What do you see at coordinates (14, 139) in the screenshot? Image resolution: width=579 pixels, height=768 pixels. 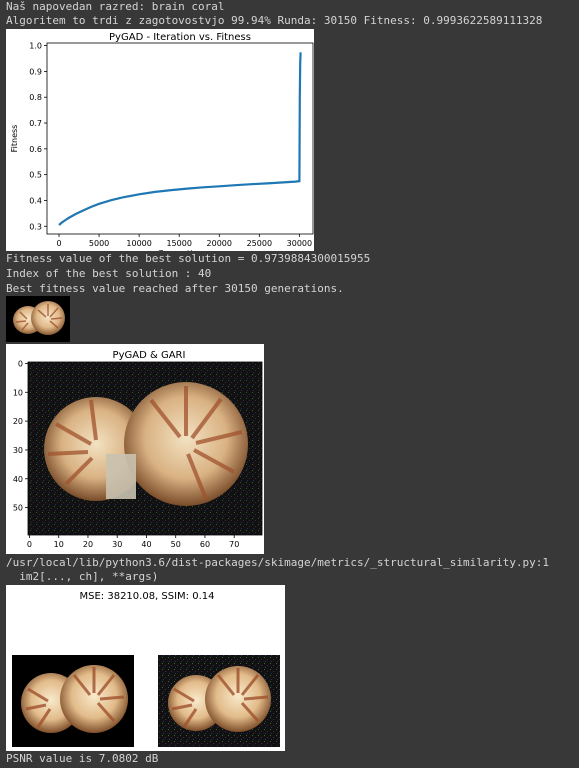 I see `y-axis-label: Fitness` at bounding box center [14, 139].